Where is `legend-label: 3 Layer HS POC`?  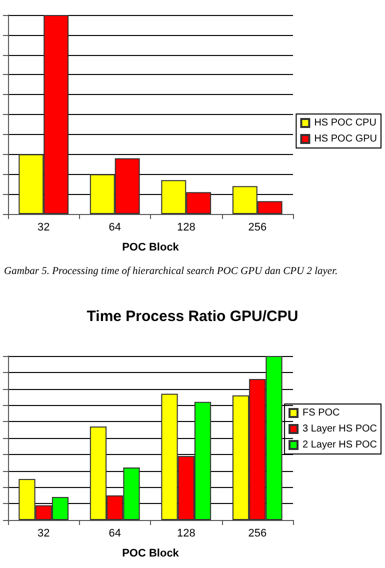
legend-label: 3 Layer HS POC is located at coordinates (340, 429).